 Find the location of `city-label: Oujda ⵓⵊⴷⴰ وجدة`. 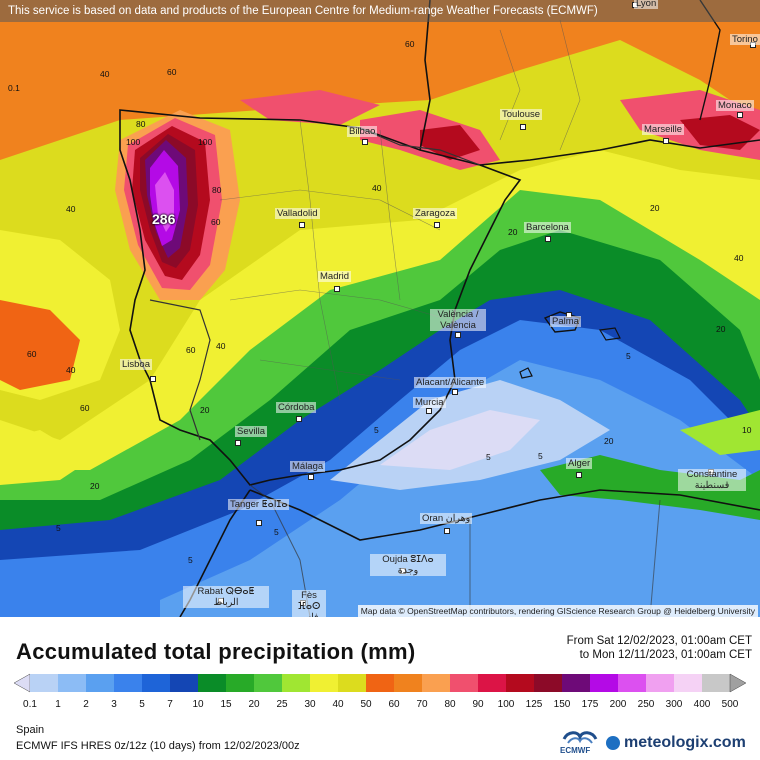

city-label: Oujda ⵓⵊⴷⴰ وجدة is located at coordinates (408, 565).